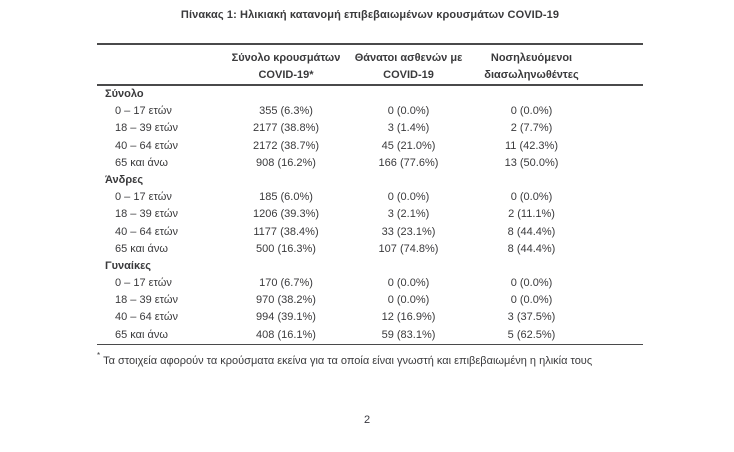 This screenshot has width=734, height=452. Describe the element at coordinates (408, 248) in the screenshot. I see `cell-deaths: 107 (74.8%)` at that location.